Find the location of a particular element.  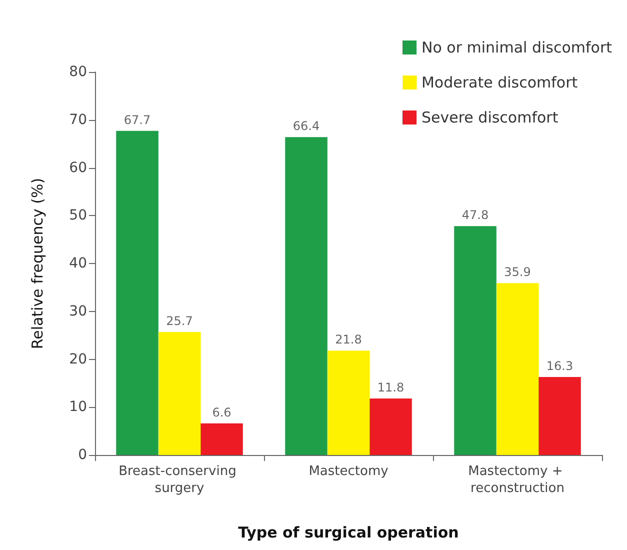

data-label: 47.8 is located at coordinates (475, 215).